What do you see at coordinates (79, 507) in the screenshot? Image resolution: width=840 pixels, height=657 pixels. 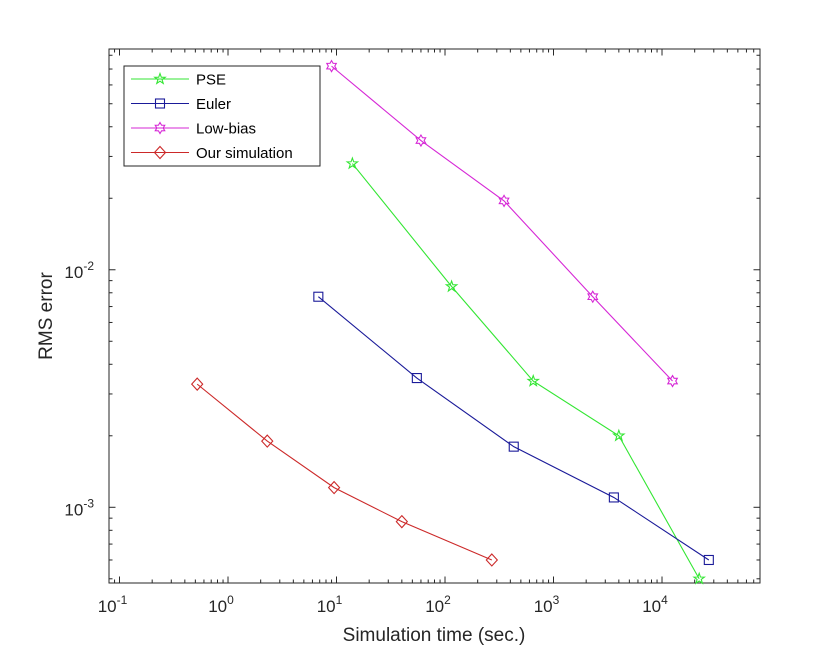 I see `y-tick-label: 10⁻³` at bounding box center [79, 507].